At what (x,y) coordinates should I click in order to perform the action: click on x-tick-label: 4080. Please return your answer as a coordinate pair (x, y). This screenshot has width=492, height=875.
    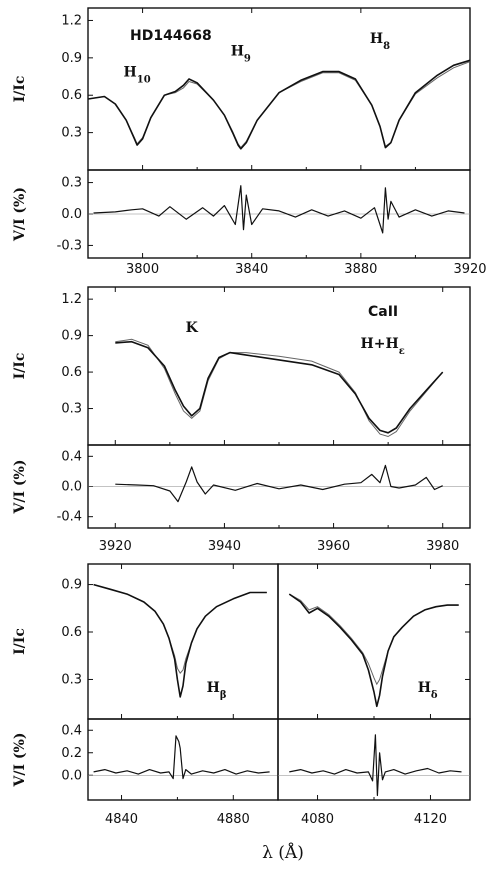
    Looking at the image, I should click on (317, 819).